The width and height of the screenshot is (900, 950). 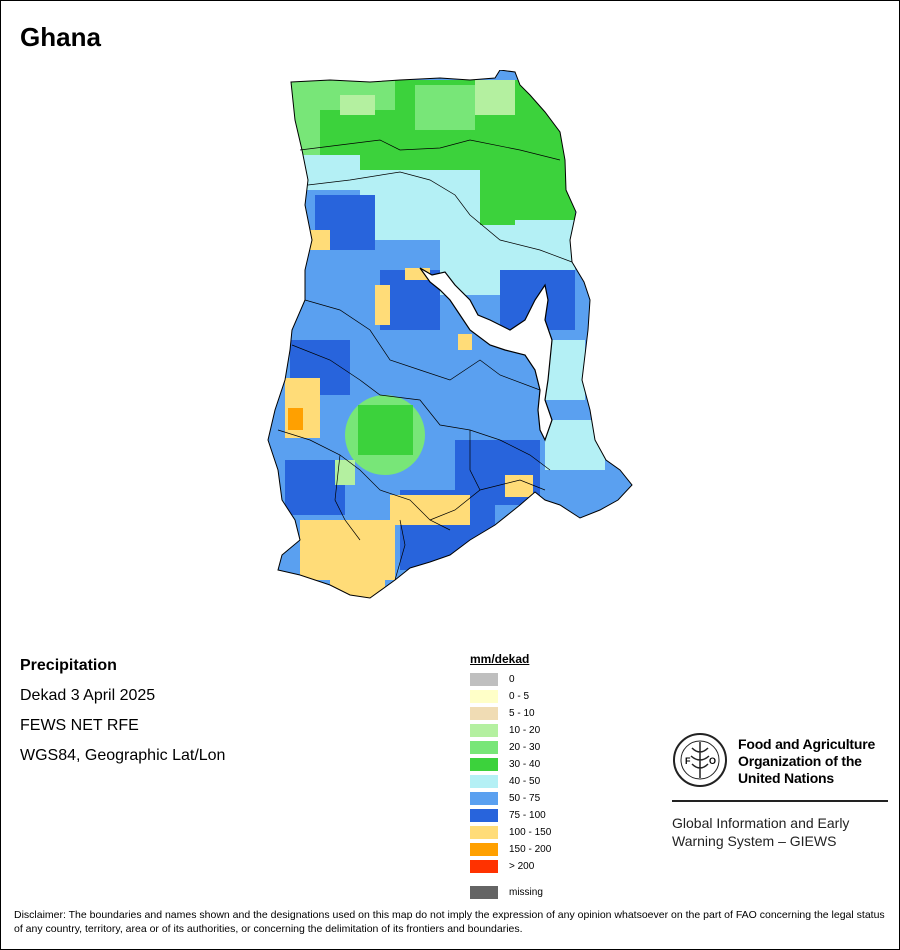 I want to click on fao-logo-icon: F O, so click(x=700, y=760).